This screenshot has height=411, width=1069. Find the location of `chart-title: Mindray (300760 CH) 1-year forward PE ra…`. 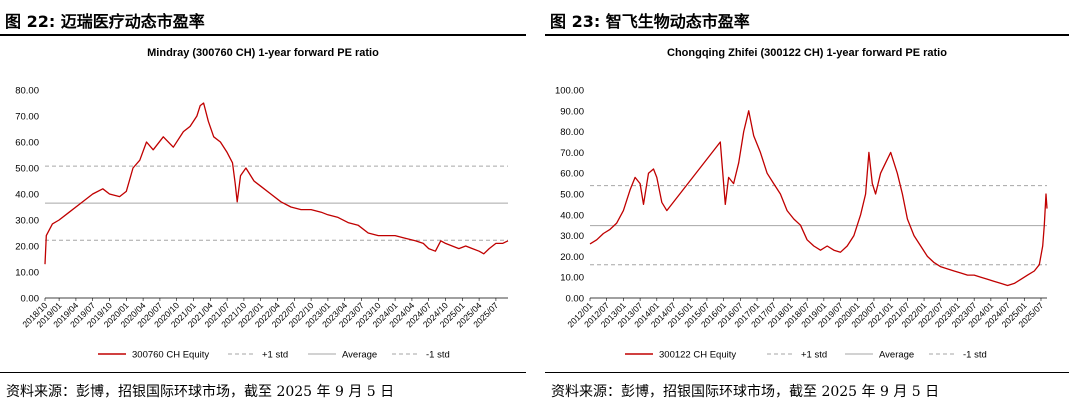

chart-title: Mindray (300760 CH) 1-year forward PE ra… is located at coordinates (263, 53).